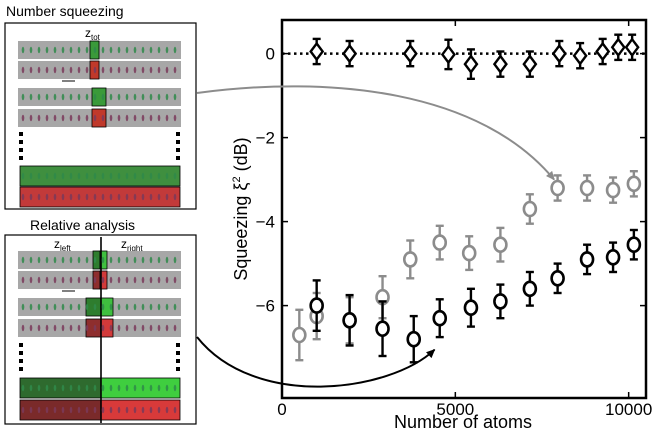  I want to click on y-tick-label: −4, so click(265, 222).